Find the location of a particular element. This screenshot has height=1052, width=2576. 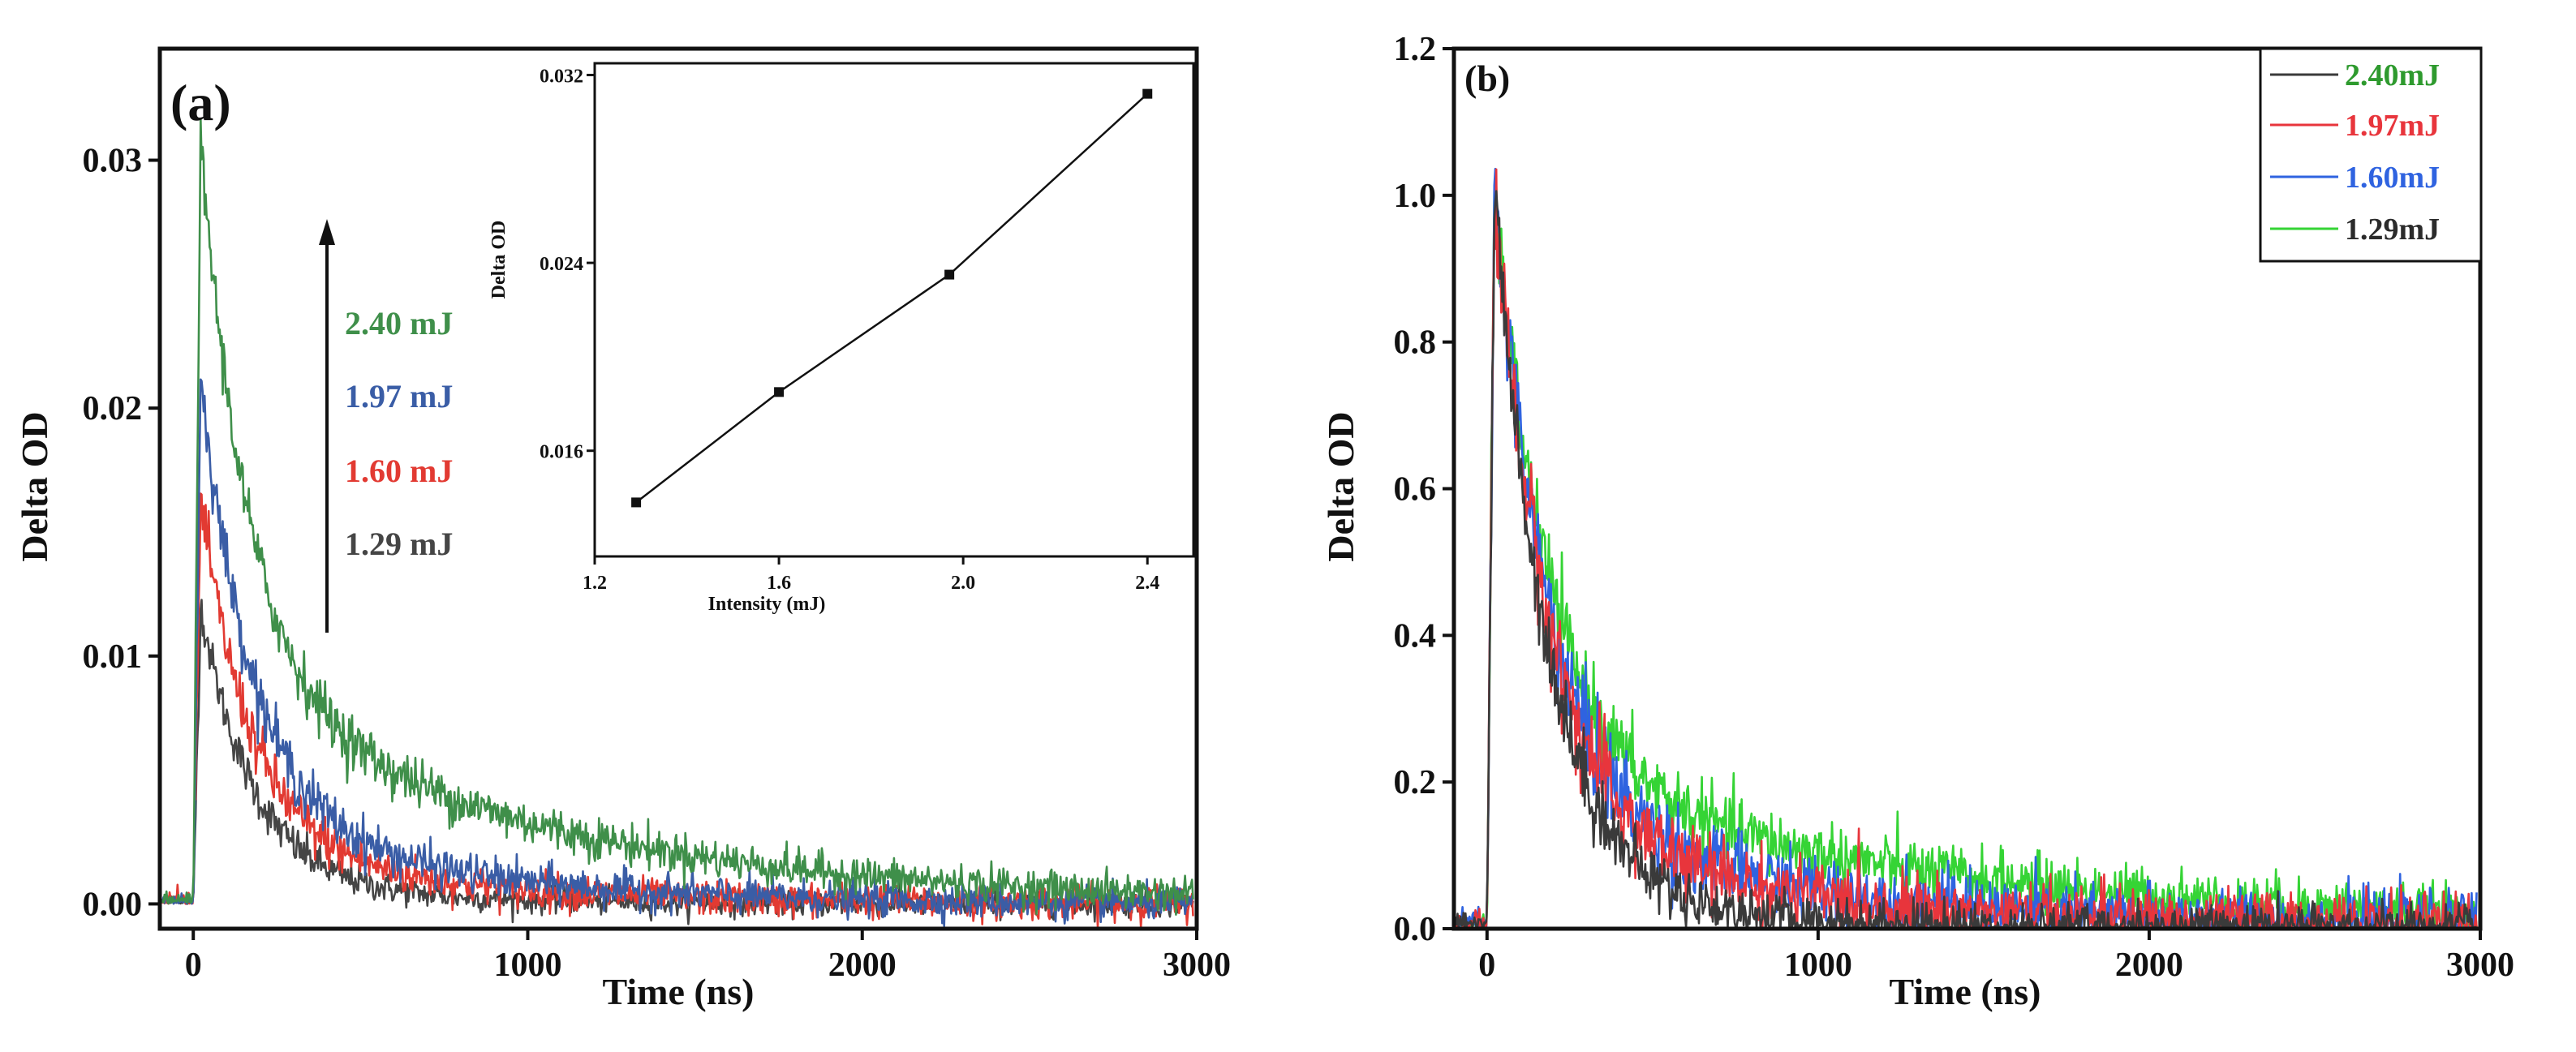

panel-b-y-axis-label: Delta OD is located at coordinates (1340, 486).